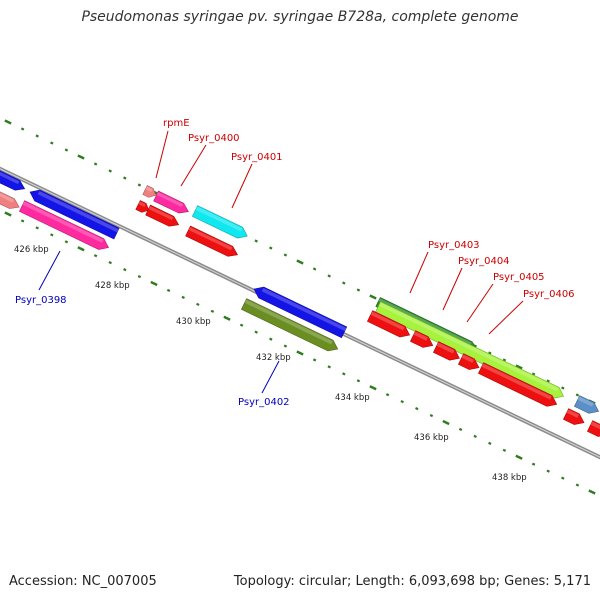  What do you see at coordinates (389, 325) in the screenshot?
I see `gene-red-gene-e` at bounding box center [389, 325].